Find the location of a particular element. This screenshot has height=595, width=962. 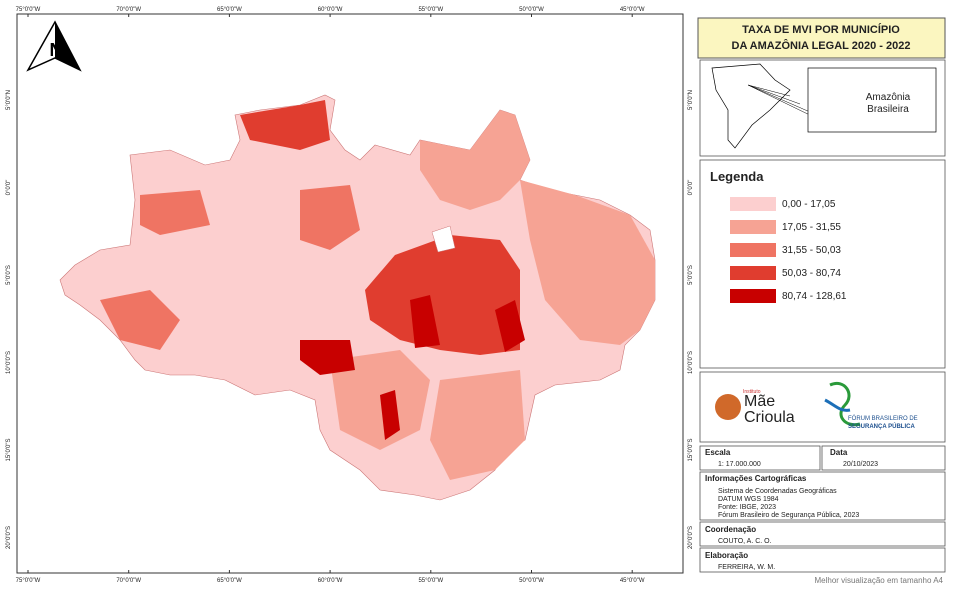

coordination-value: COUTO, A. C. O. is located at coordinates (745, 541).